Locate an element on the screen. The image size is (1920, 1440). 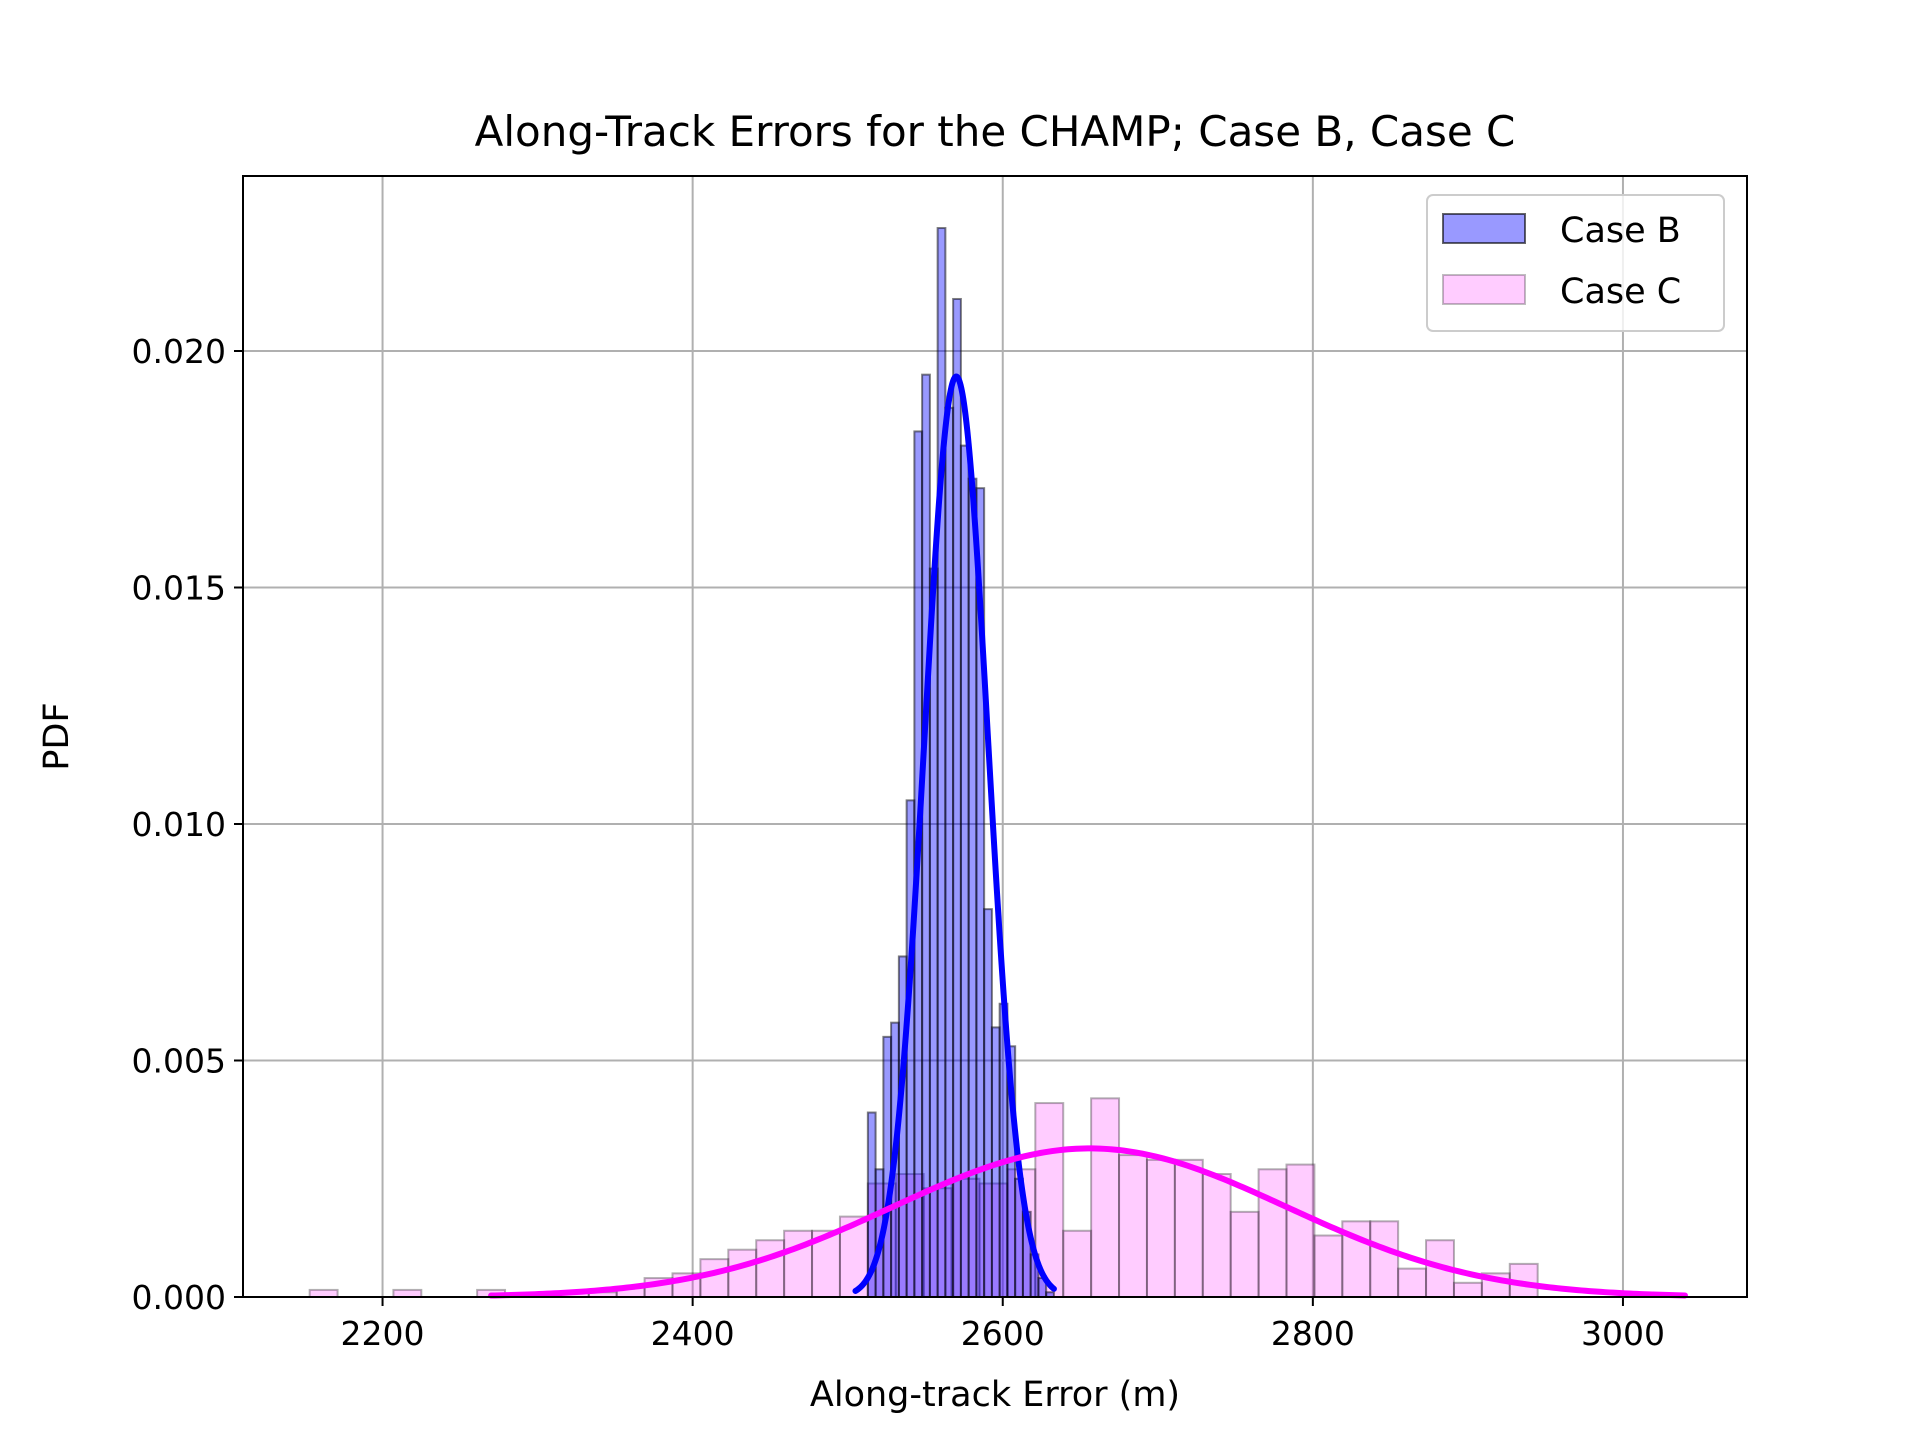
y-tick-label: 0.015 is located at coordinates (179, 588).